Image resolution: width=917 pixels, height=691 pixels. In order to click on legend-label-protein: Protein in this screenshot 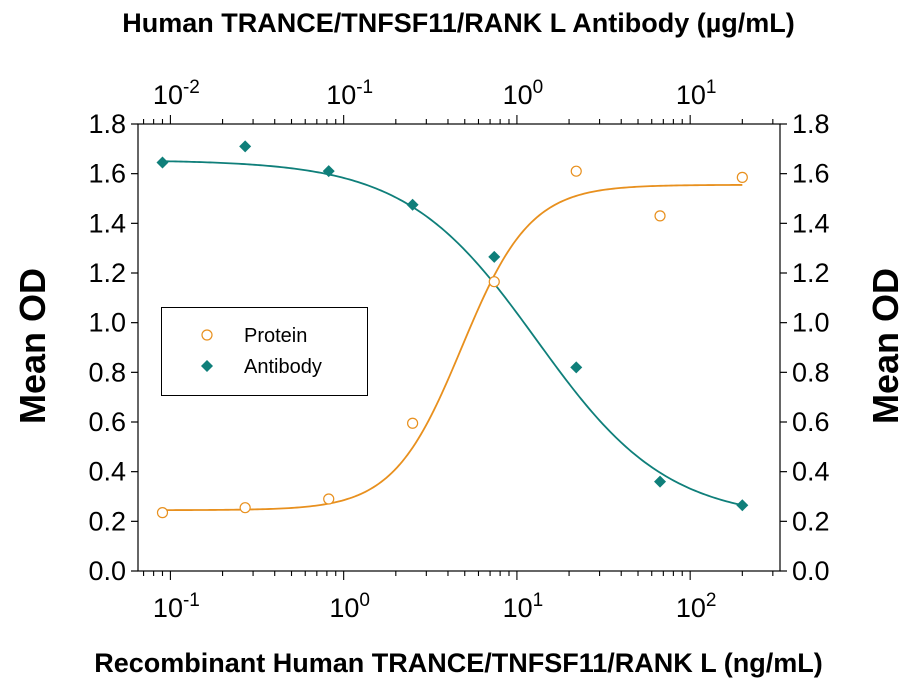, I will do `click(276, 336)`.